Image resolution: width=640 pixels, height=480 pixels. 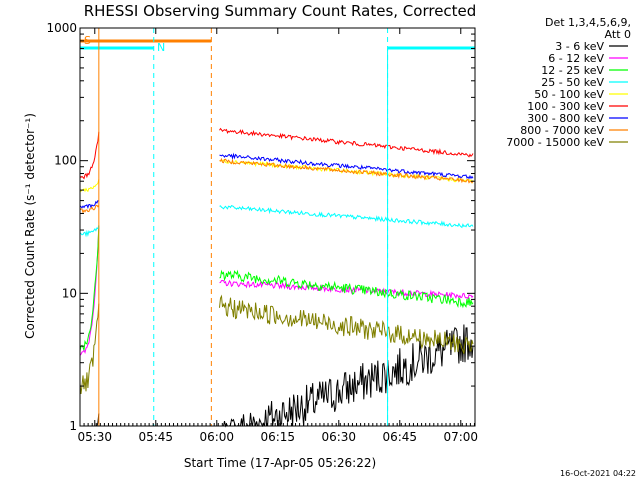 I want to click on legend-entry-label: 50 - 100 keV, so click(x=569, y=94).